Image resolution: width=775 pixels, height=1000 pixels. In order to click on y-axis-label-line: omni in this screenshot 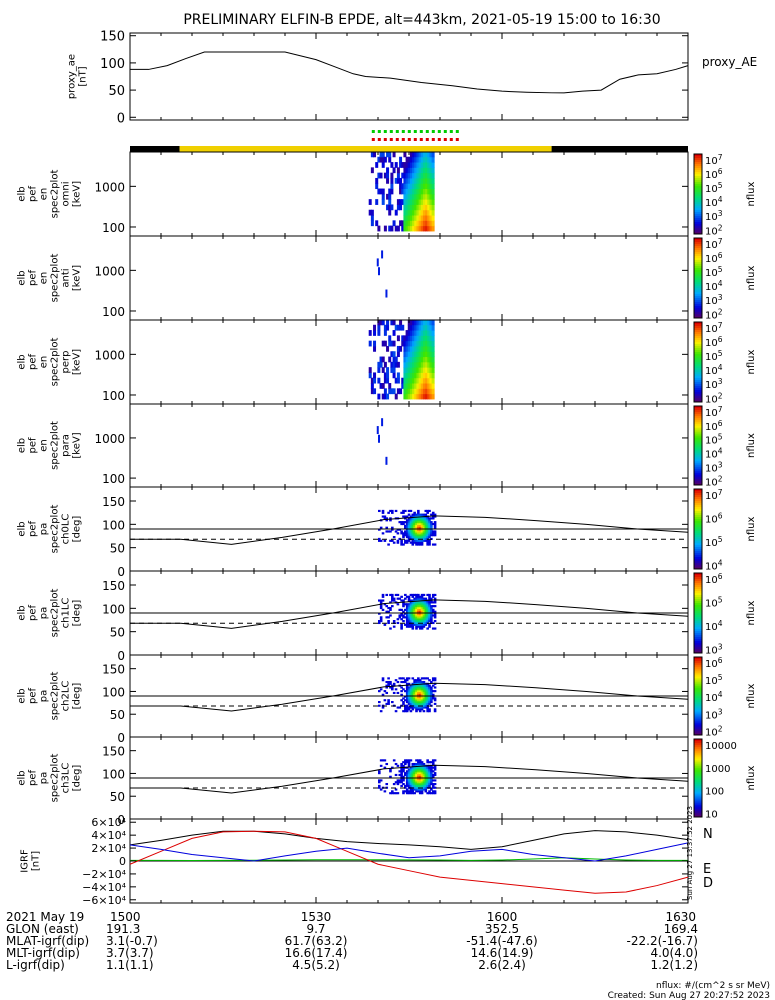, I will do `click(66, 194)`.